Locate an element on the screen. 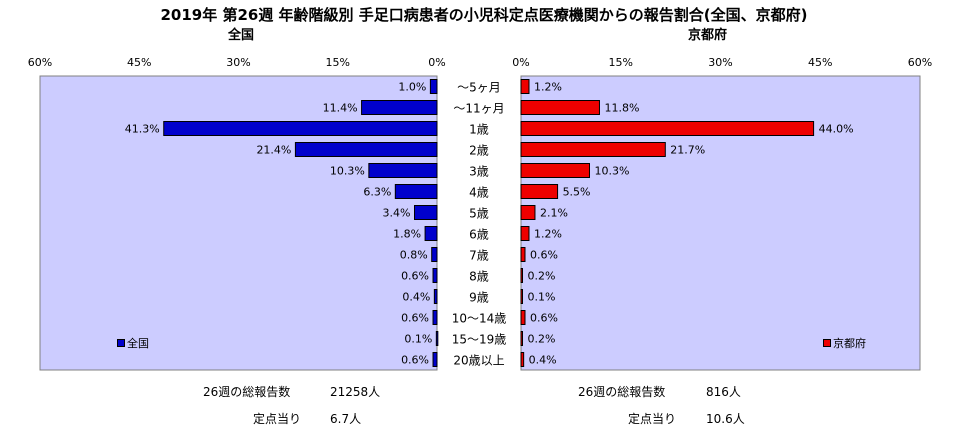 The image size is (968, 430). national-tick-label: 30% is located at coordinates (238, 62).